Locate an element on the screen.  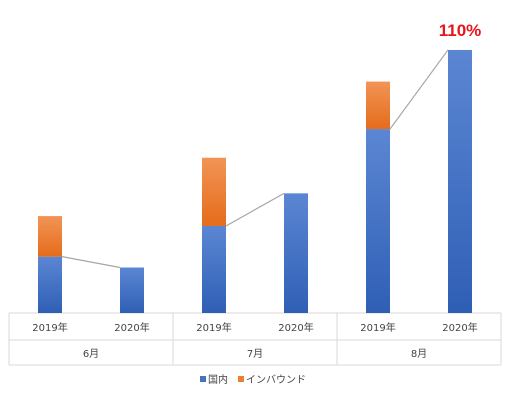
category-label-5: 2020年 is located at coordinates (459, 327).